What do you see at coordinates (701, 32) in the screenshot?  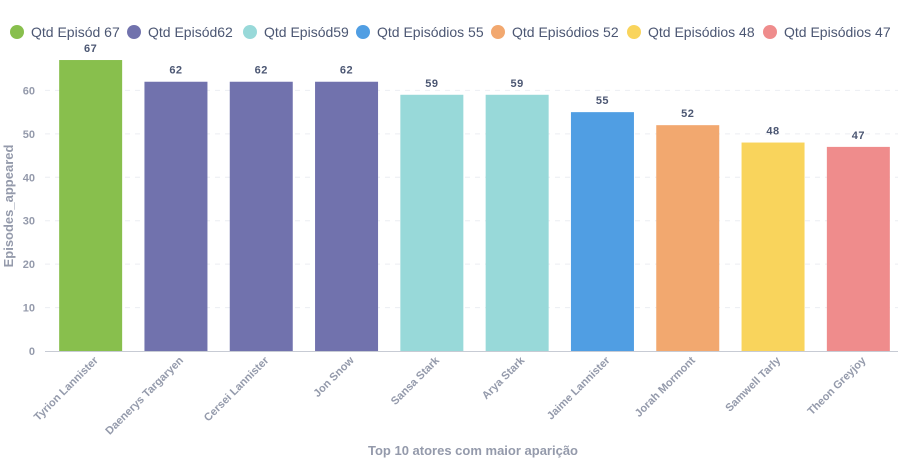 I see `legend-label: Qtd Episódios 48` at bounding box center [701, 32].